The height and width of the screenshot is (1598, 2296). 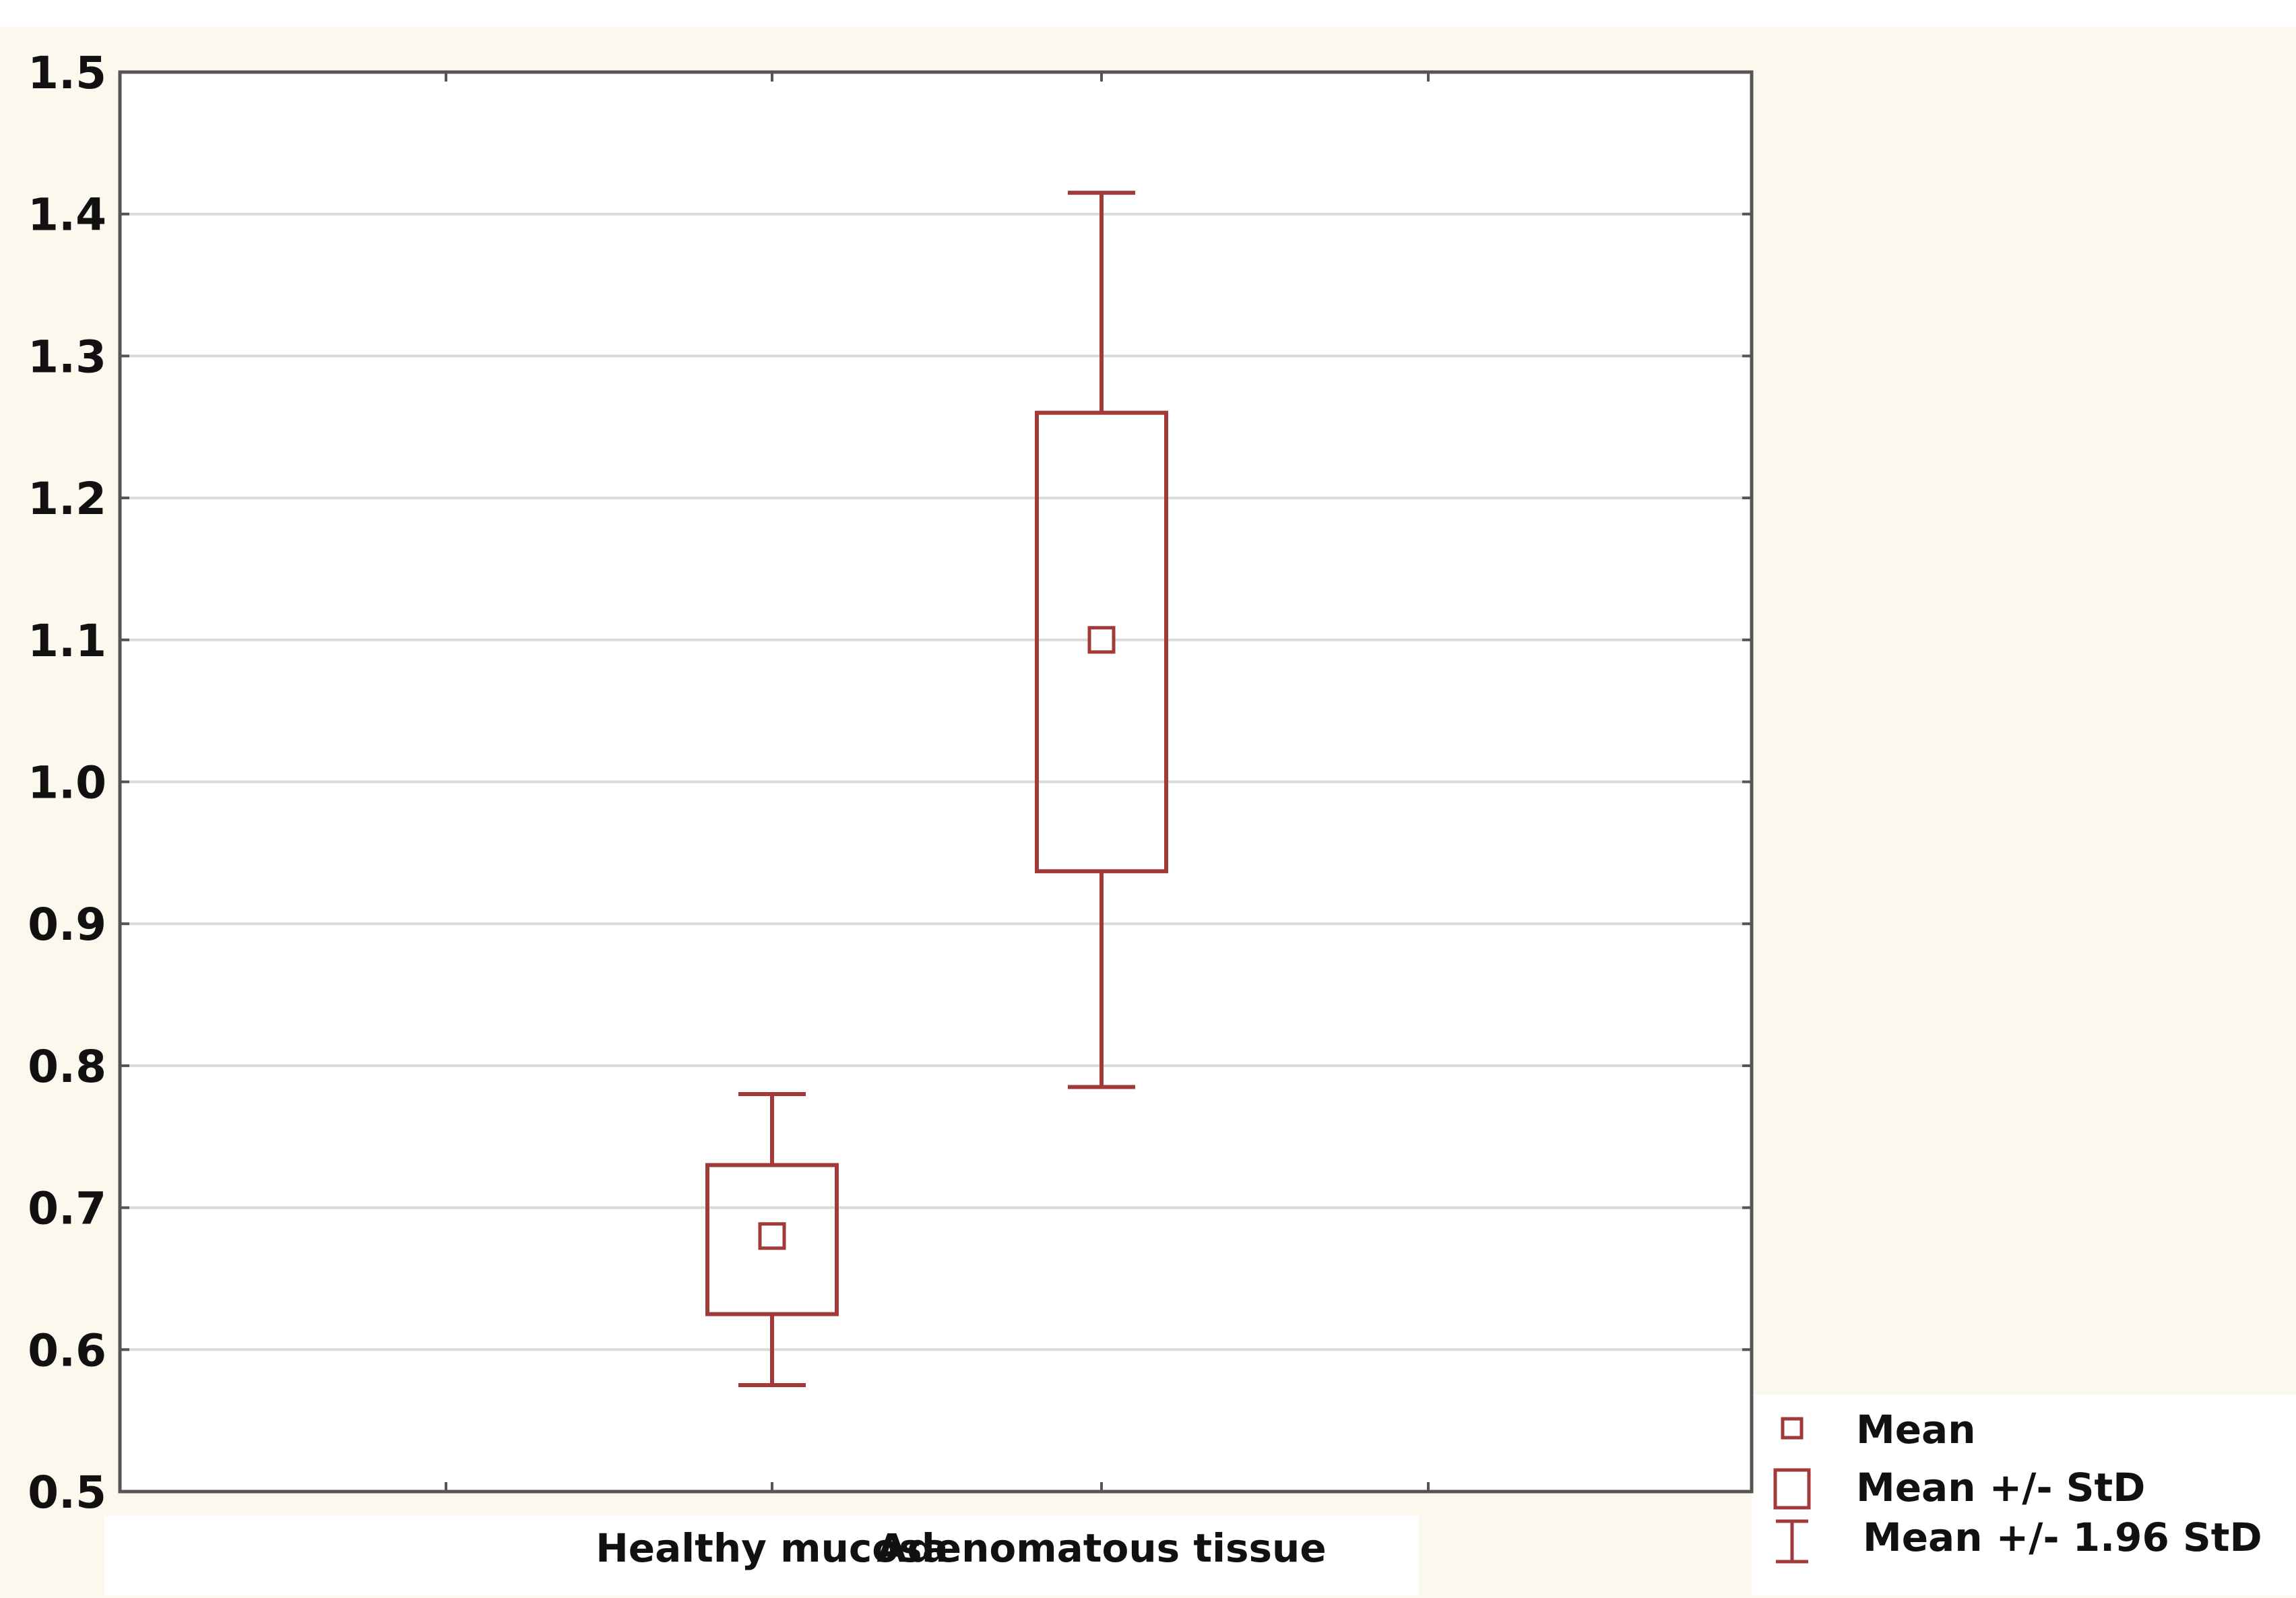 I want to click on legend-mean-symbol, so click(x=1792, y=1428).